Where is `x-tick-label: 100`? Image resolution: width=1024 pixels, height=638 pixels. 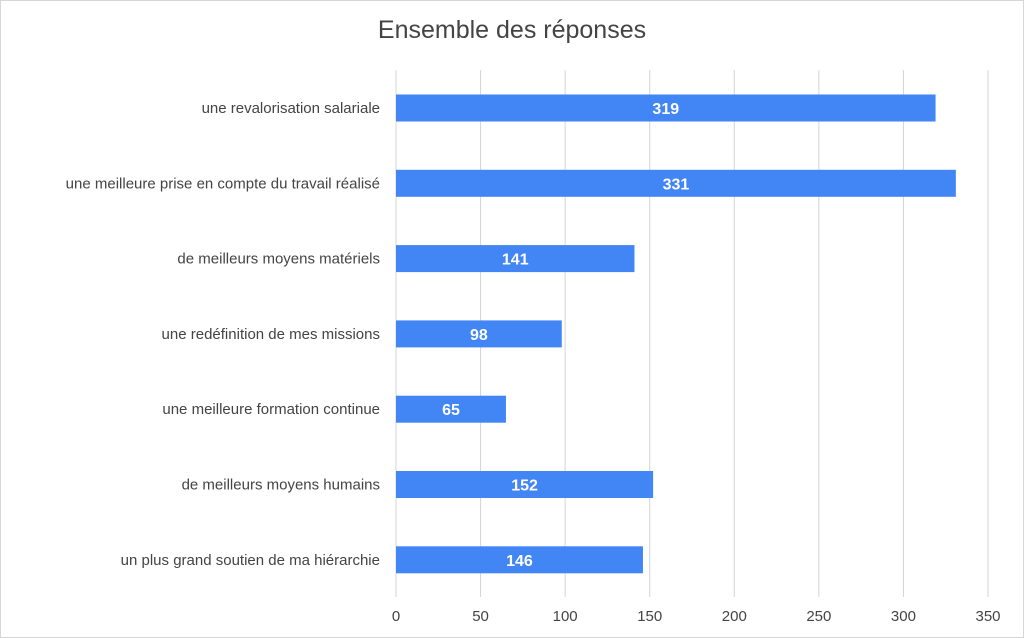 x-tick-label: 100 is located at coordinates (565, 616).